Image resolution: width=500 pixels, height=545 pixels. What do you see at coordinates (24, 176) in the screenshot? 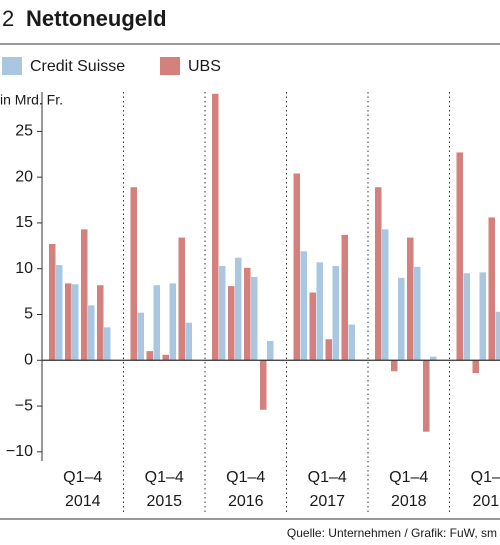
I see `y-tick-label: 20` at bounding box center [24, 176].